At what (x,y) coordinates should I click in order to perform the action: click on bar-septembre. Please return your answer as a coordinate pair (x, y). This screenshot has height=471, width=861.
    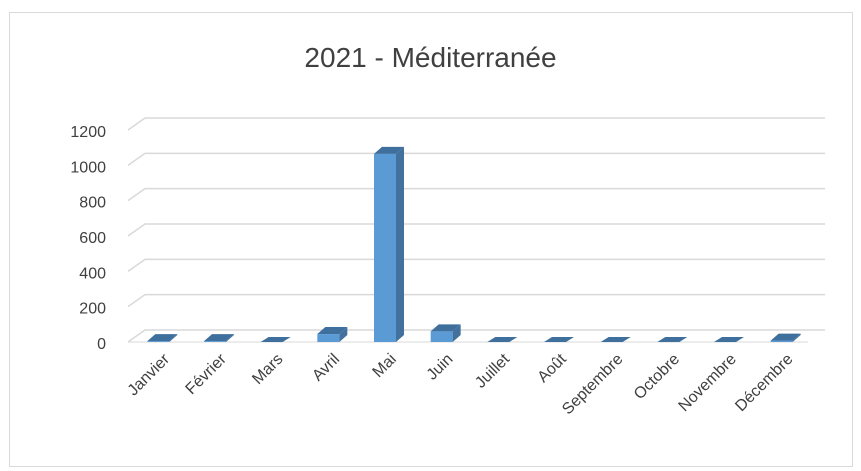
    Looking at the image, I should click on (615, 339).